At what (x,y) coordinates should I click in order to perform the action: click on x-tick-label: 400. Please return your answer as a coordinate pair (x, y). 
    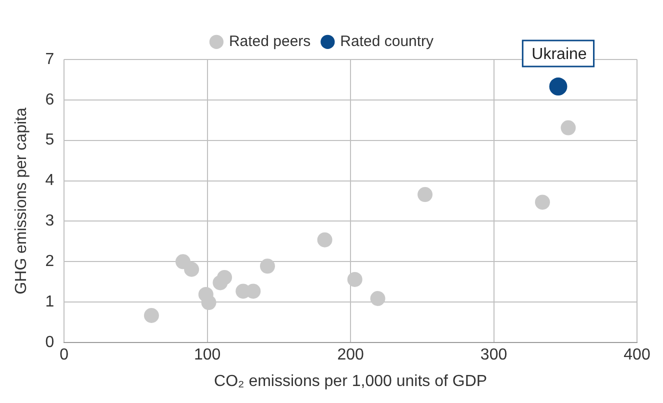
    Looking at the image, I should click on (637, 355).